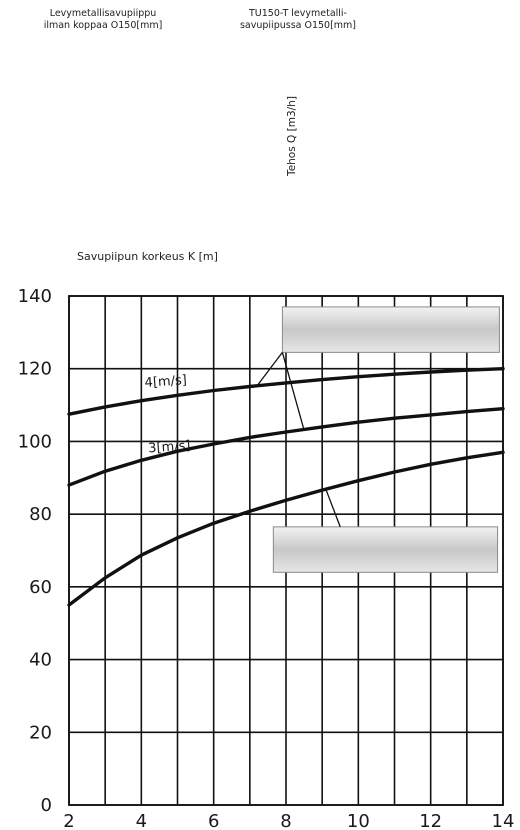  I want to click on y-tick-label: 120, so click(35, 369).